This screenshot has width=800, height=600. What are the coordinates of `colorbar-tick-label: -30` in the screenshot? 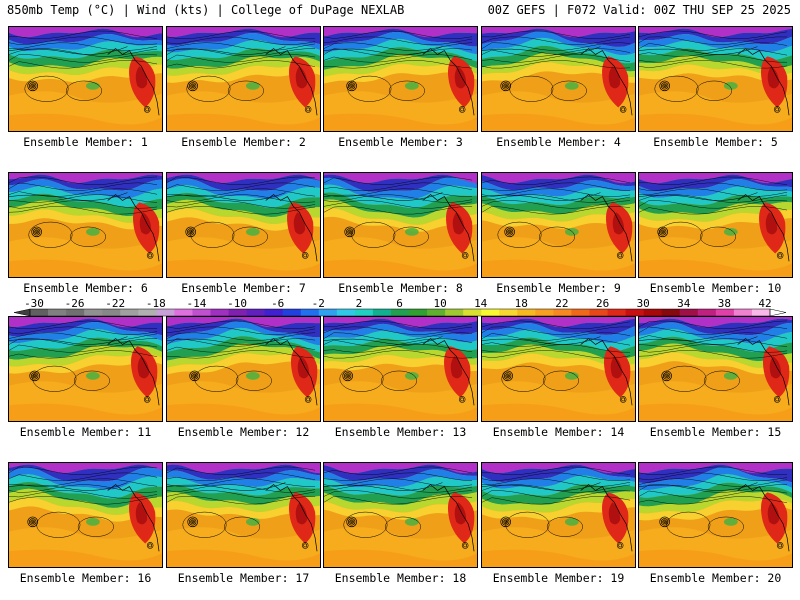 It's located at (34, 303).